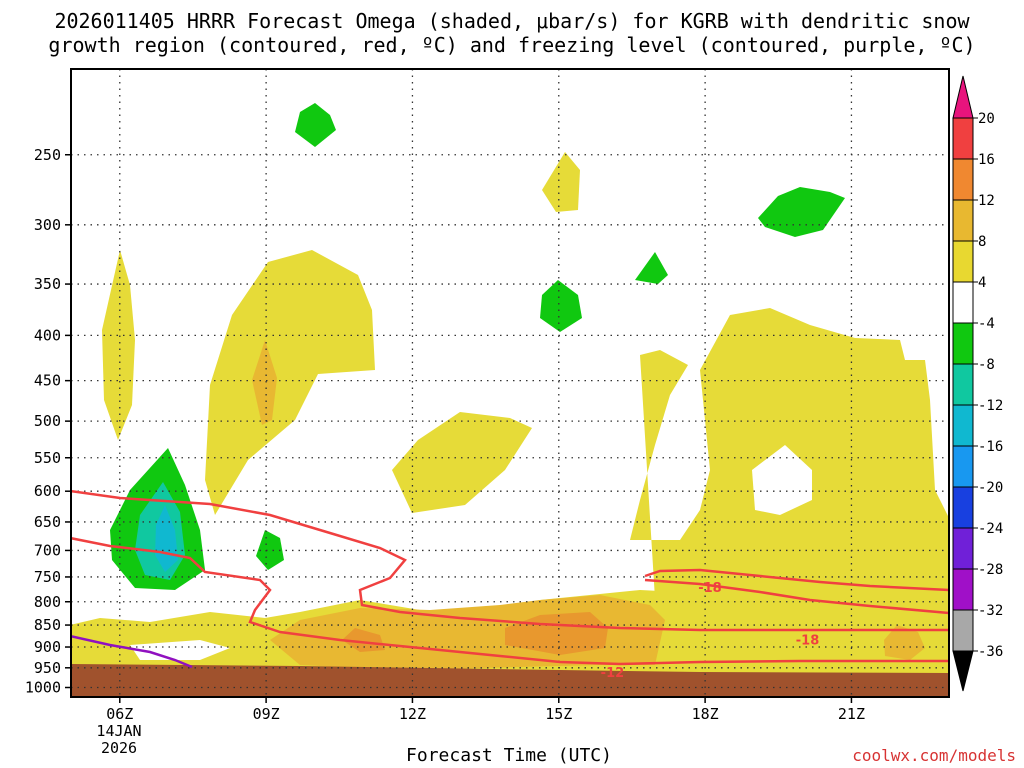  What do you see at coordinates (705, 714) in the screenshot?
I see `x-tick-label: 18Z` at bounding box center [705, 714].